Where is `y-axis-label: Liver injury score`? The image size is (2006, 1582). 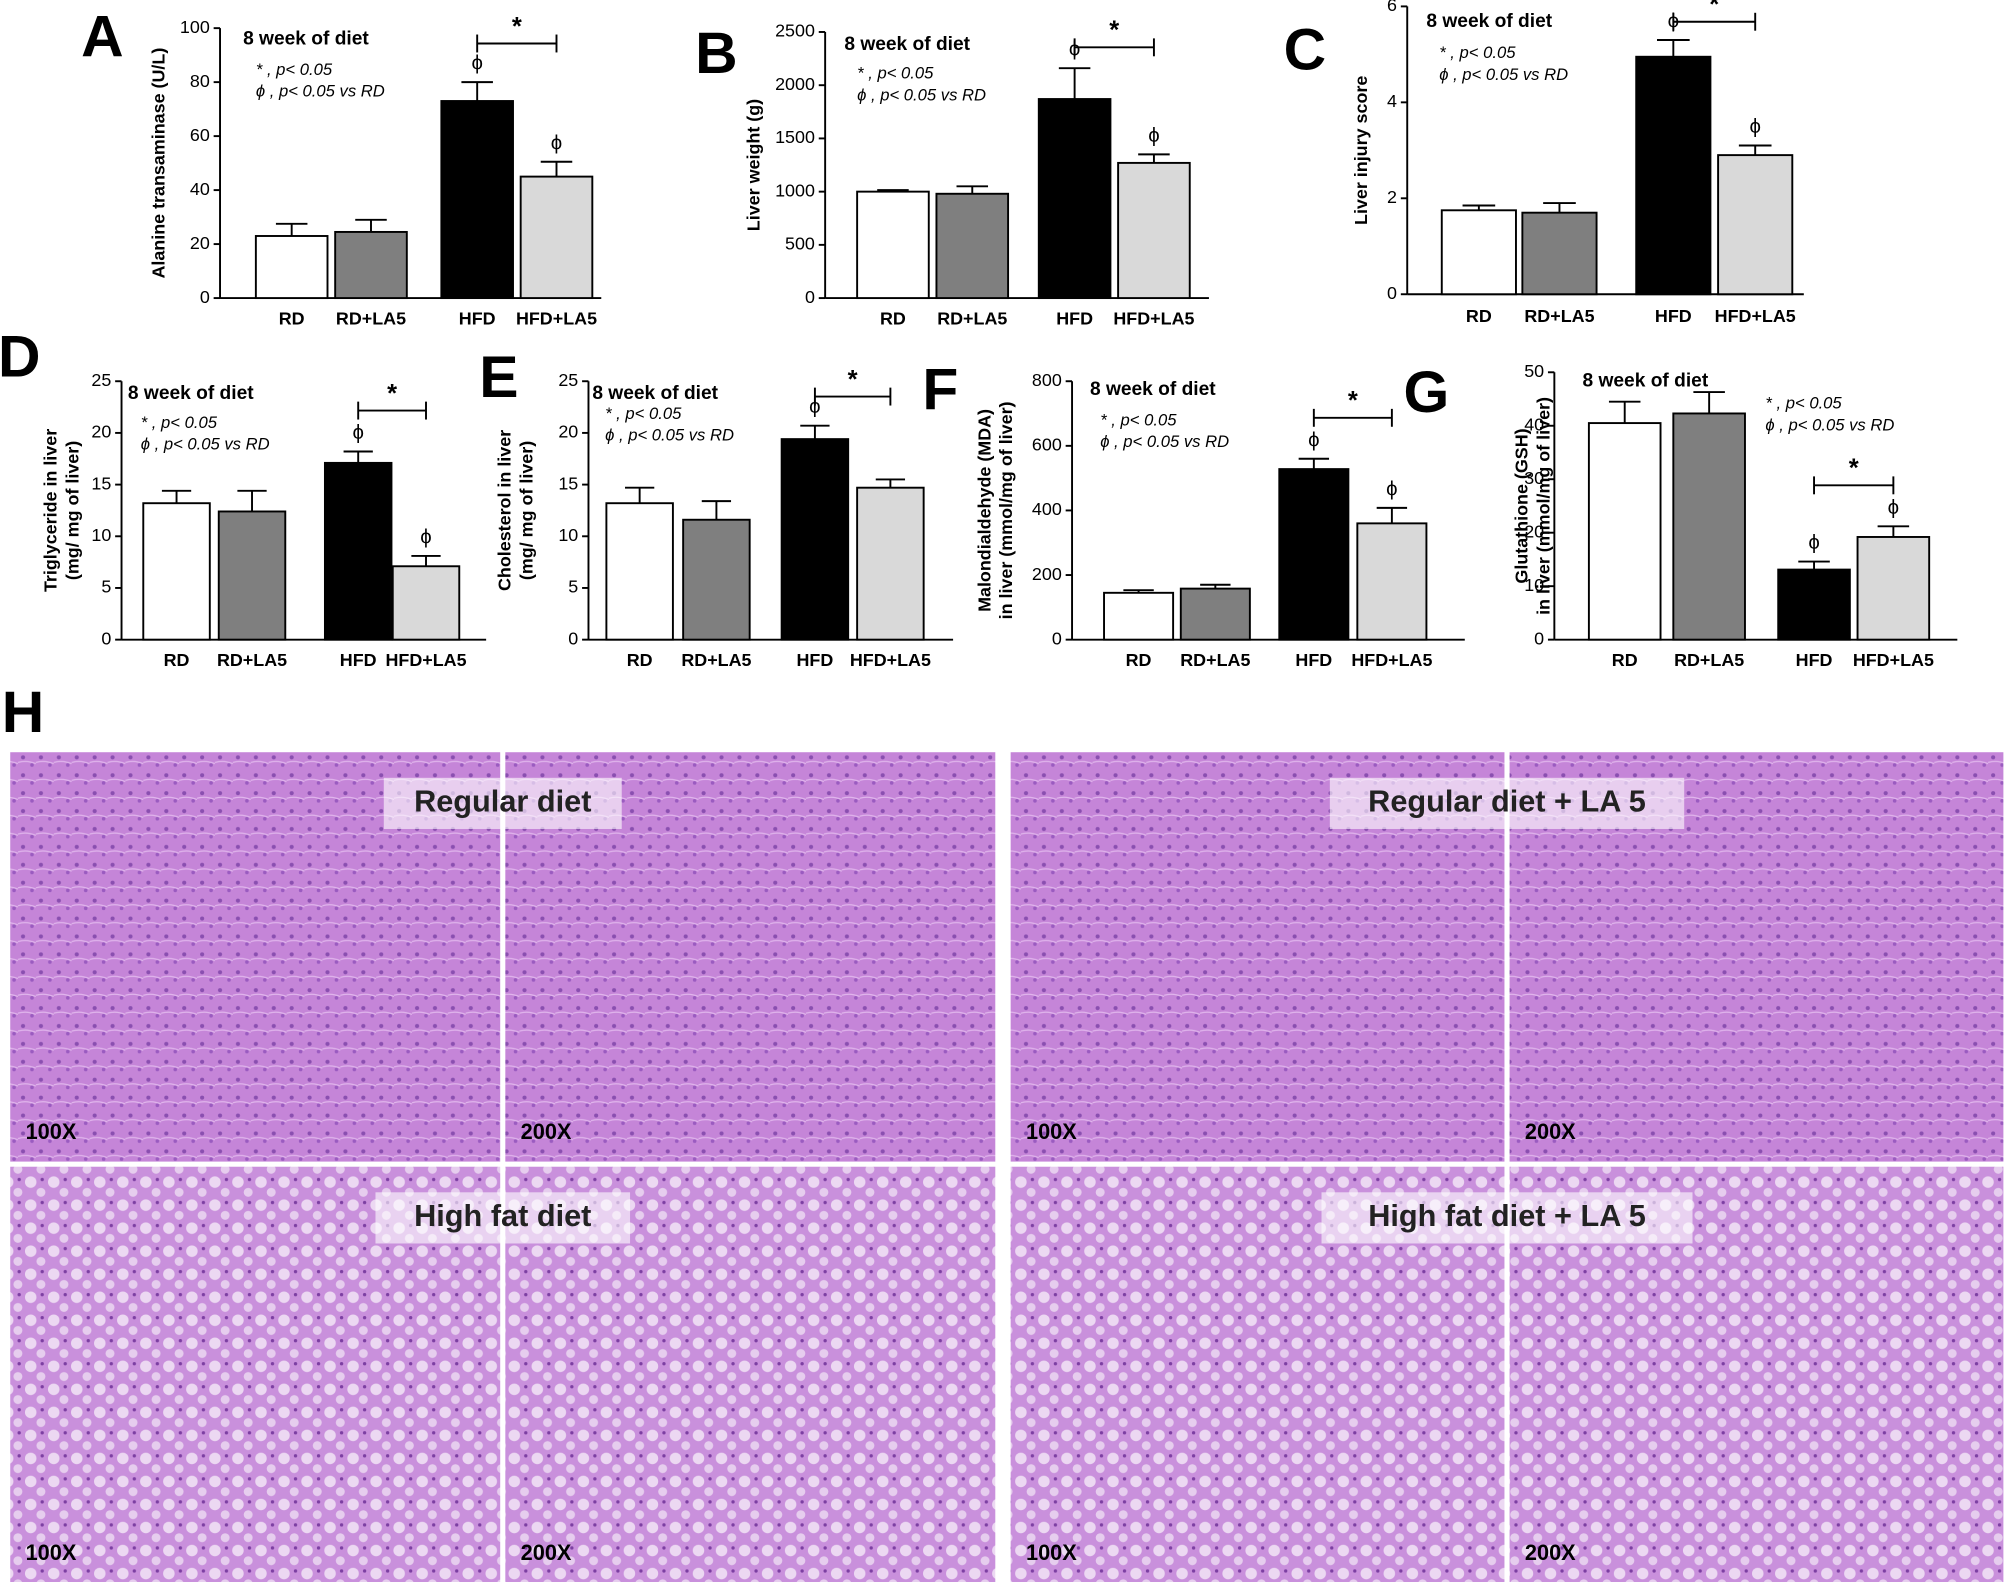
y-axis-label: Liver injury score is located at coordinates (1361, 150).